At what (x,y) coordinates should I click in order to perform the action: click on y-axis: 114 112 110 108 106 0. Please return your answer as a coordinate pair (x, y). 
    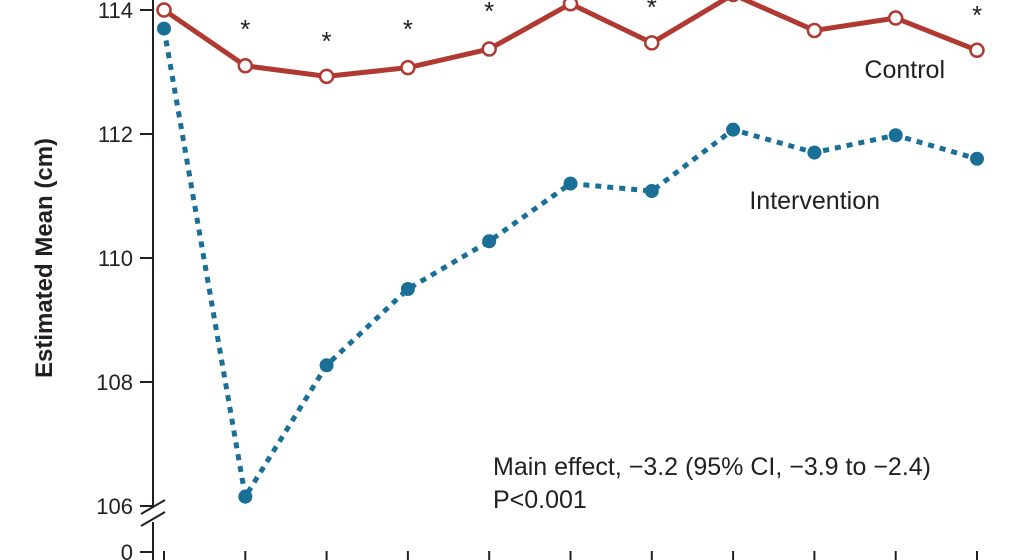
    Looking at the image, I should click on (131, 280).